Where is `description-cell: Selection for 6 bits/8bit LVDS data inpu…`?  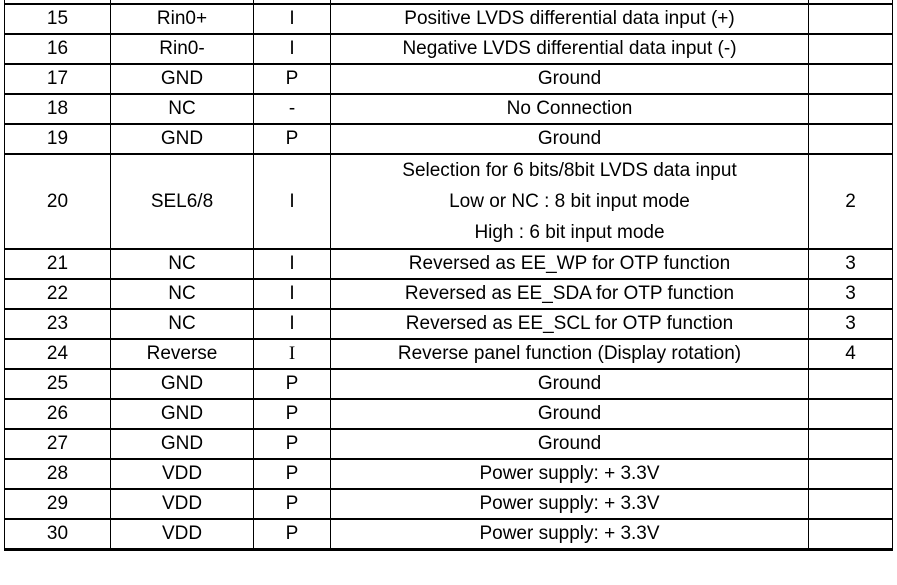
description-cell: Selection for 6 bits/8bit LVDS data inpu… is located at coordinates (569, 201).